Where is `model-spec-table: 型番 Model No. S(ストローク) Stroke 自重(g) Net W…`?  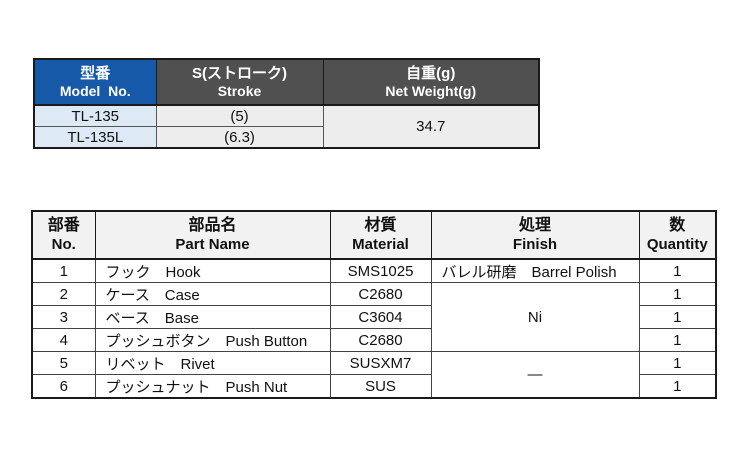
model-spec-table: 型番 Model No. S(ストローク) Stroke 自重(g) Net W… is located at coordinates (286, 103).